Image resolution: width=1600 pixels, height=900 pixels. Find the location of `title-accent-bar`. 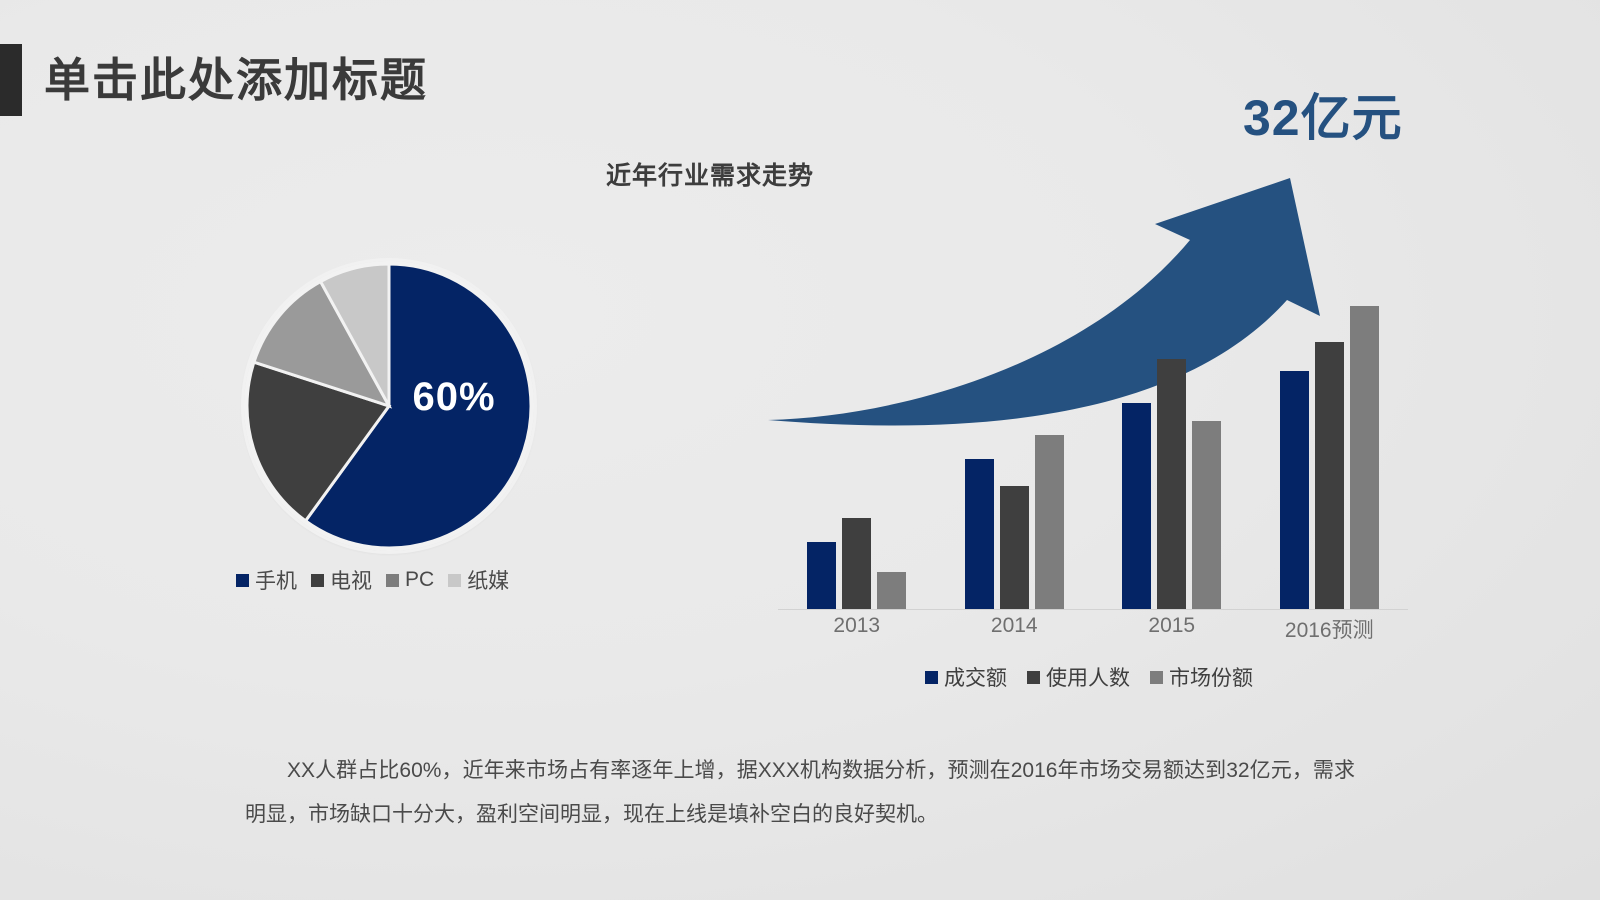

title-accent-bar is located at coordinates (11, 80).